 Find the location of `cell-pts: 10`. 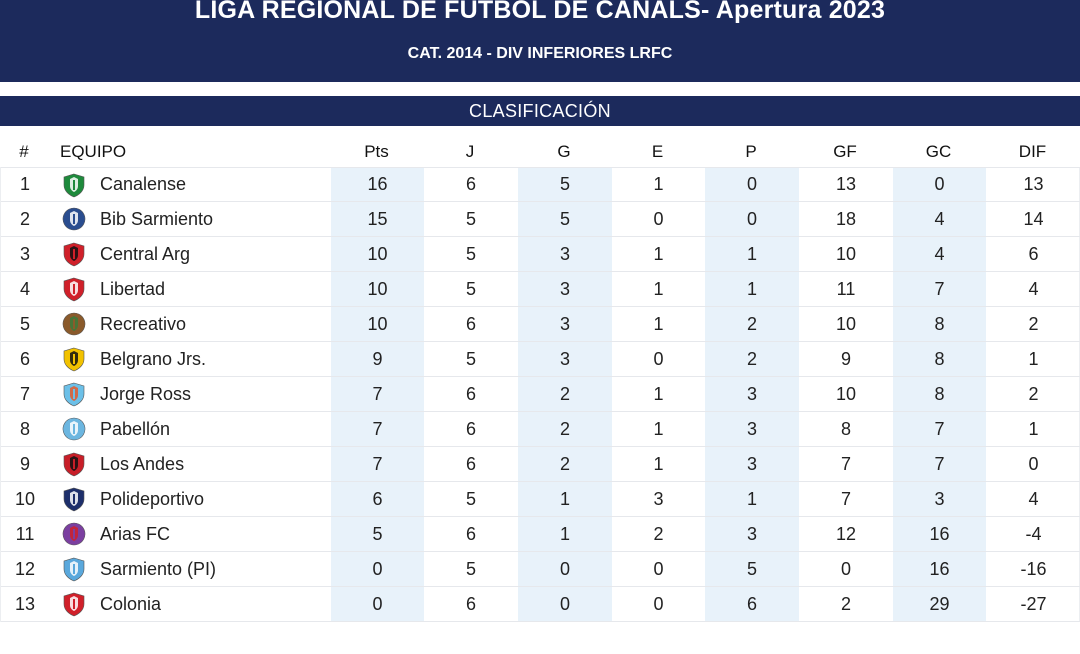

cell-pts: 10 is located at coordinates (377, 254).